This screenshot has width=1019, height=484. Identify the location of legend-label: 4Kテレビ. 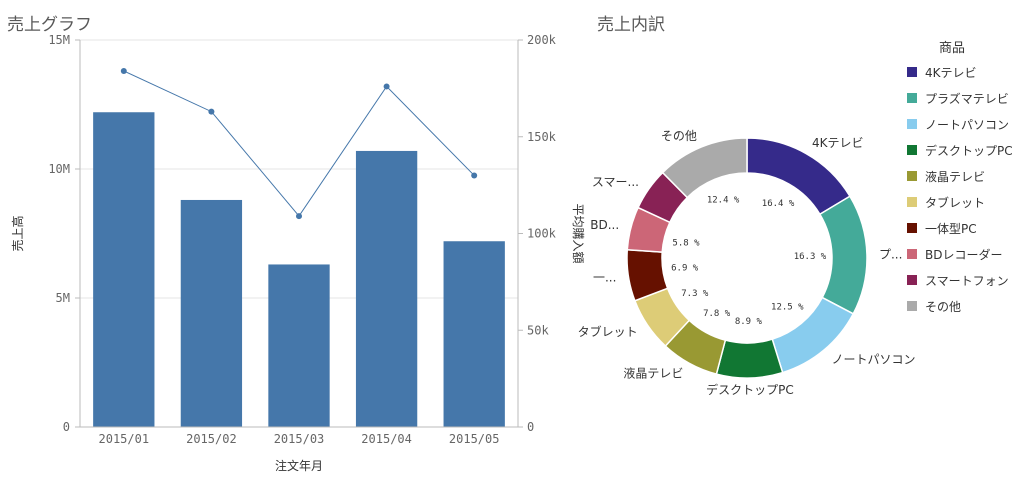
(951, 73).